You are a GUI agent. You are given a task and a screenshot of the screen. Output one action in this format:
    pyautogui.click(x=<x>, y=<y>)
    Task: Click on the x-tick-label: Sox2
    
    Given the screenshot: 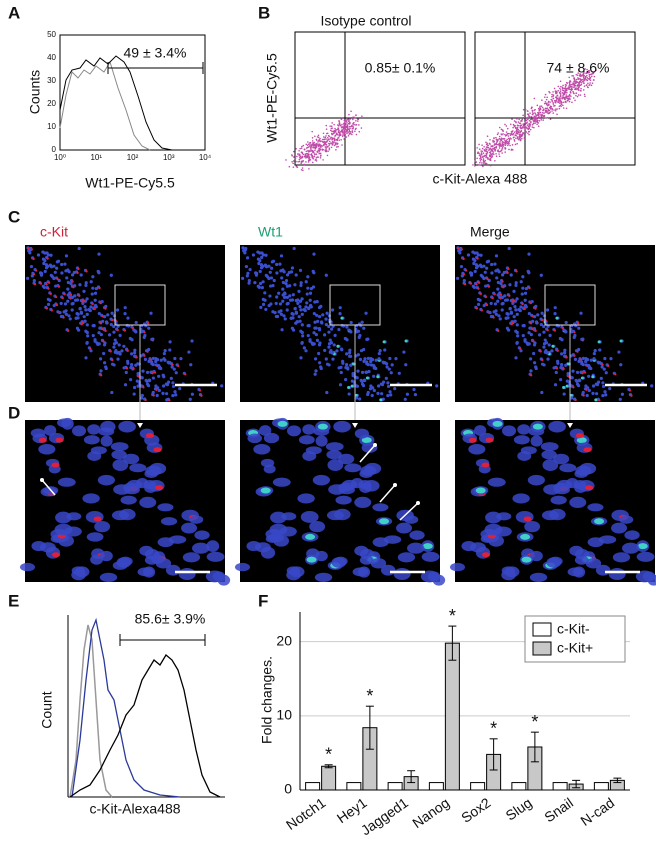 What is the action you would take?
    pyautogui.click(x=475, y=810)
    